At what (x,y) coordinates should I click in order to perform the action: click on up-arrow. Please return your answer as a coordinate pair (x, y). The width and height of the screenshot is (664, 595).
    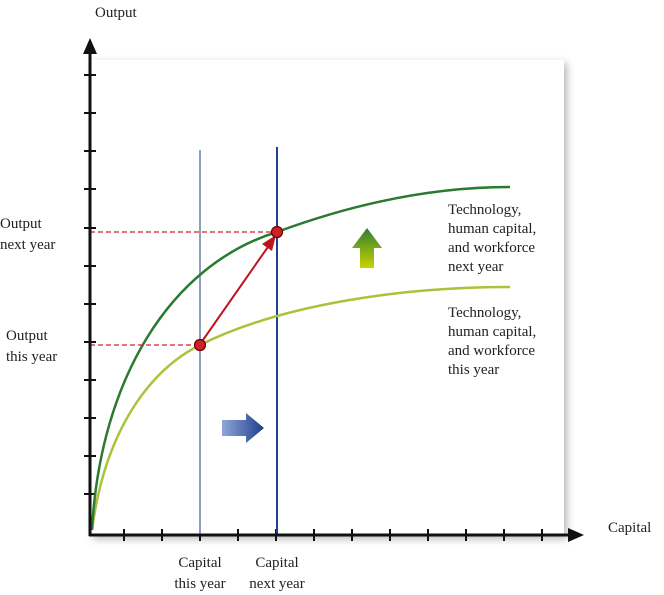
    Looking at the image, I should click on (367, 248).